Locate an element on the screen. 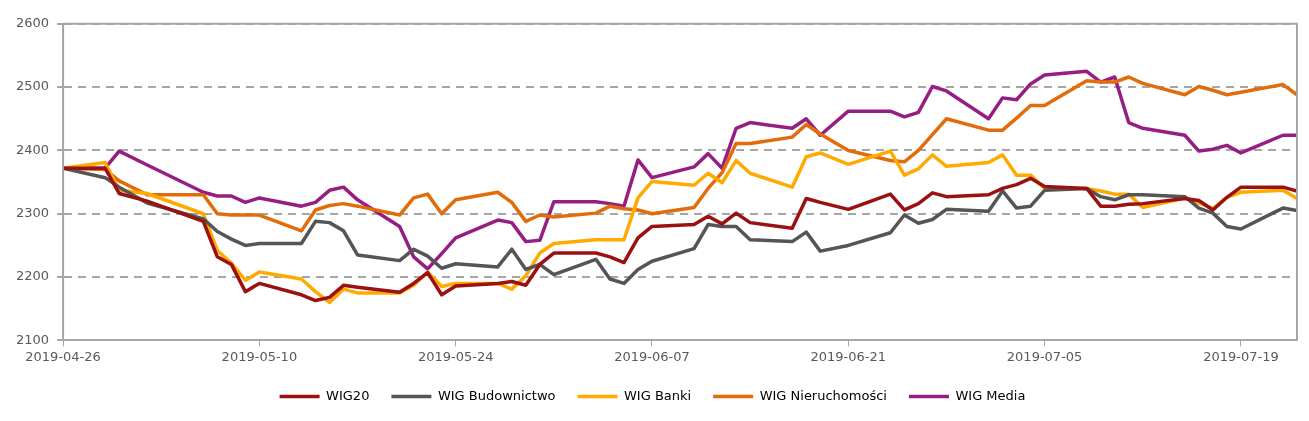 The width and height of the screenshot is (1309, 421). x-tick-label: 2019-04-26 is located at coordinates (63, 356).